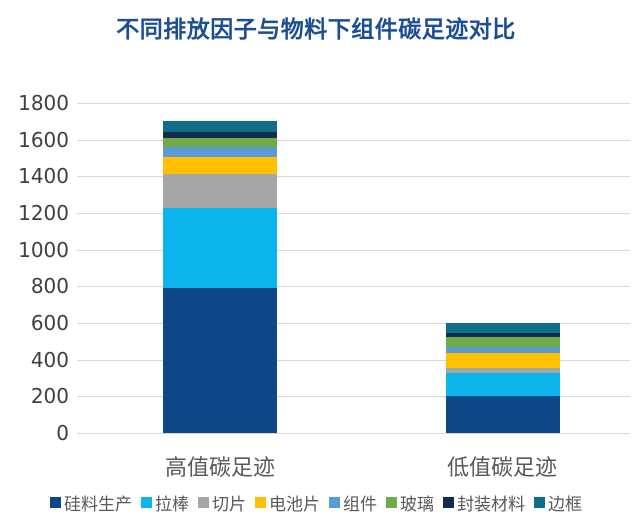  I want to click on x-axis-category-label: 低值碳足迹, so click(501, 468).